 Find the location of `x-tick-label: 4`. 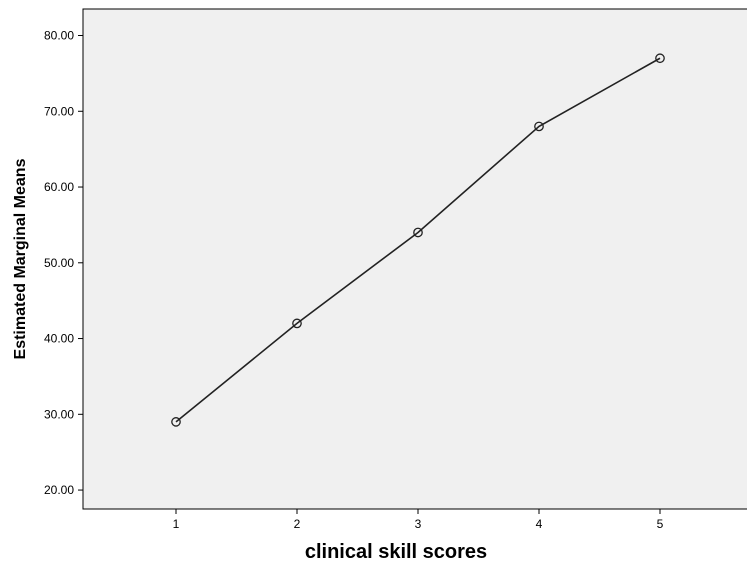

x-tick-label: 4 is located at coordinates (539, 524).